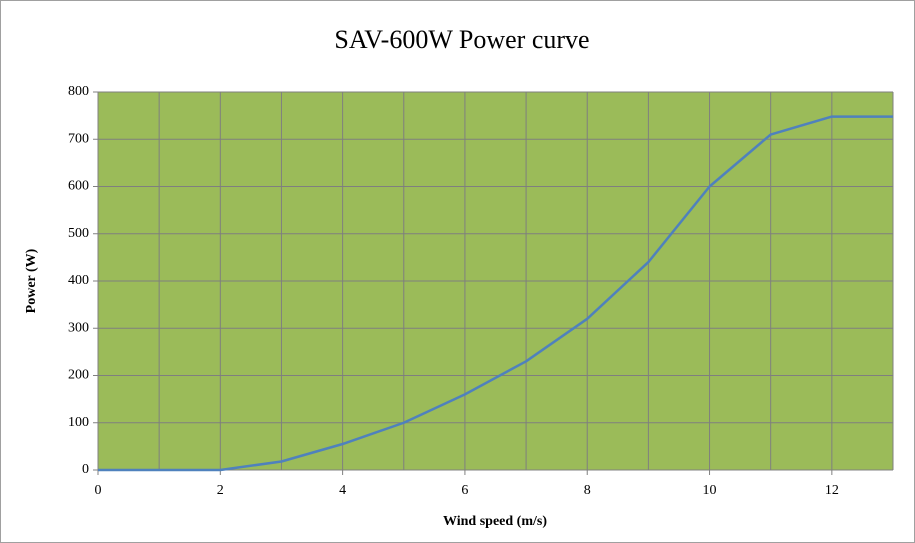 Image resolution: width=915 pixels, height=543 pixels. I want to click on y-tick-label: 100, so click(78, 422).